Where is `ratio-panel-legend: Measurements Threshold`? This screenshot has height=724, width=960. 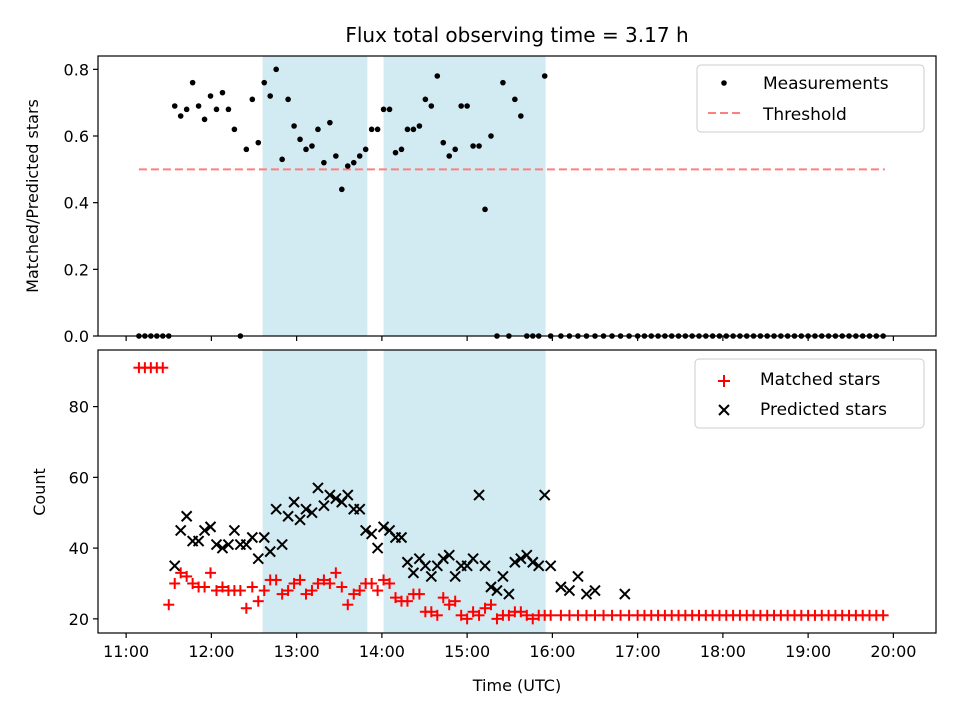
ratio-panel-legend: Measurements Threshold is located at coordinates (810, 98).